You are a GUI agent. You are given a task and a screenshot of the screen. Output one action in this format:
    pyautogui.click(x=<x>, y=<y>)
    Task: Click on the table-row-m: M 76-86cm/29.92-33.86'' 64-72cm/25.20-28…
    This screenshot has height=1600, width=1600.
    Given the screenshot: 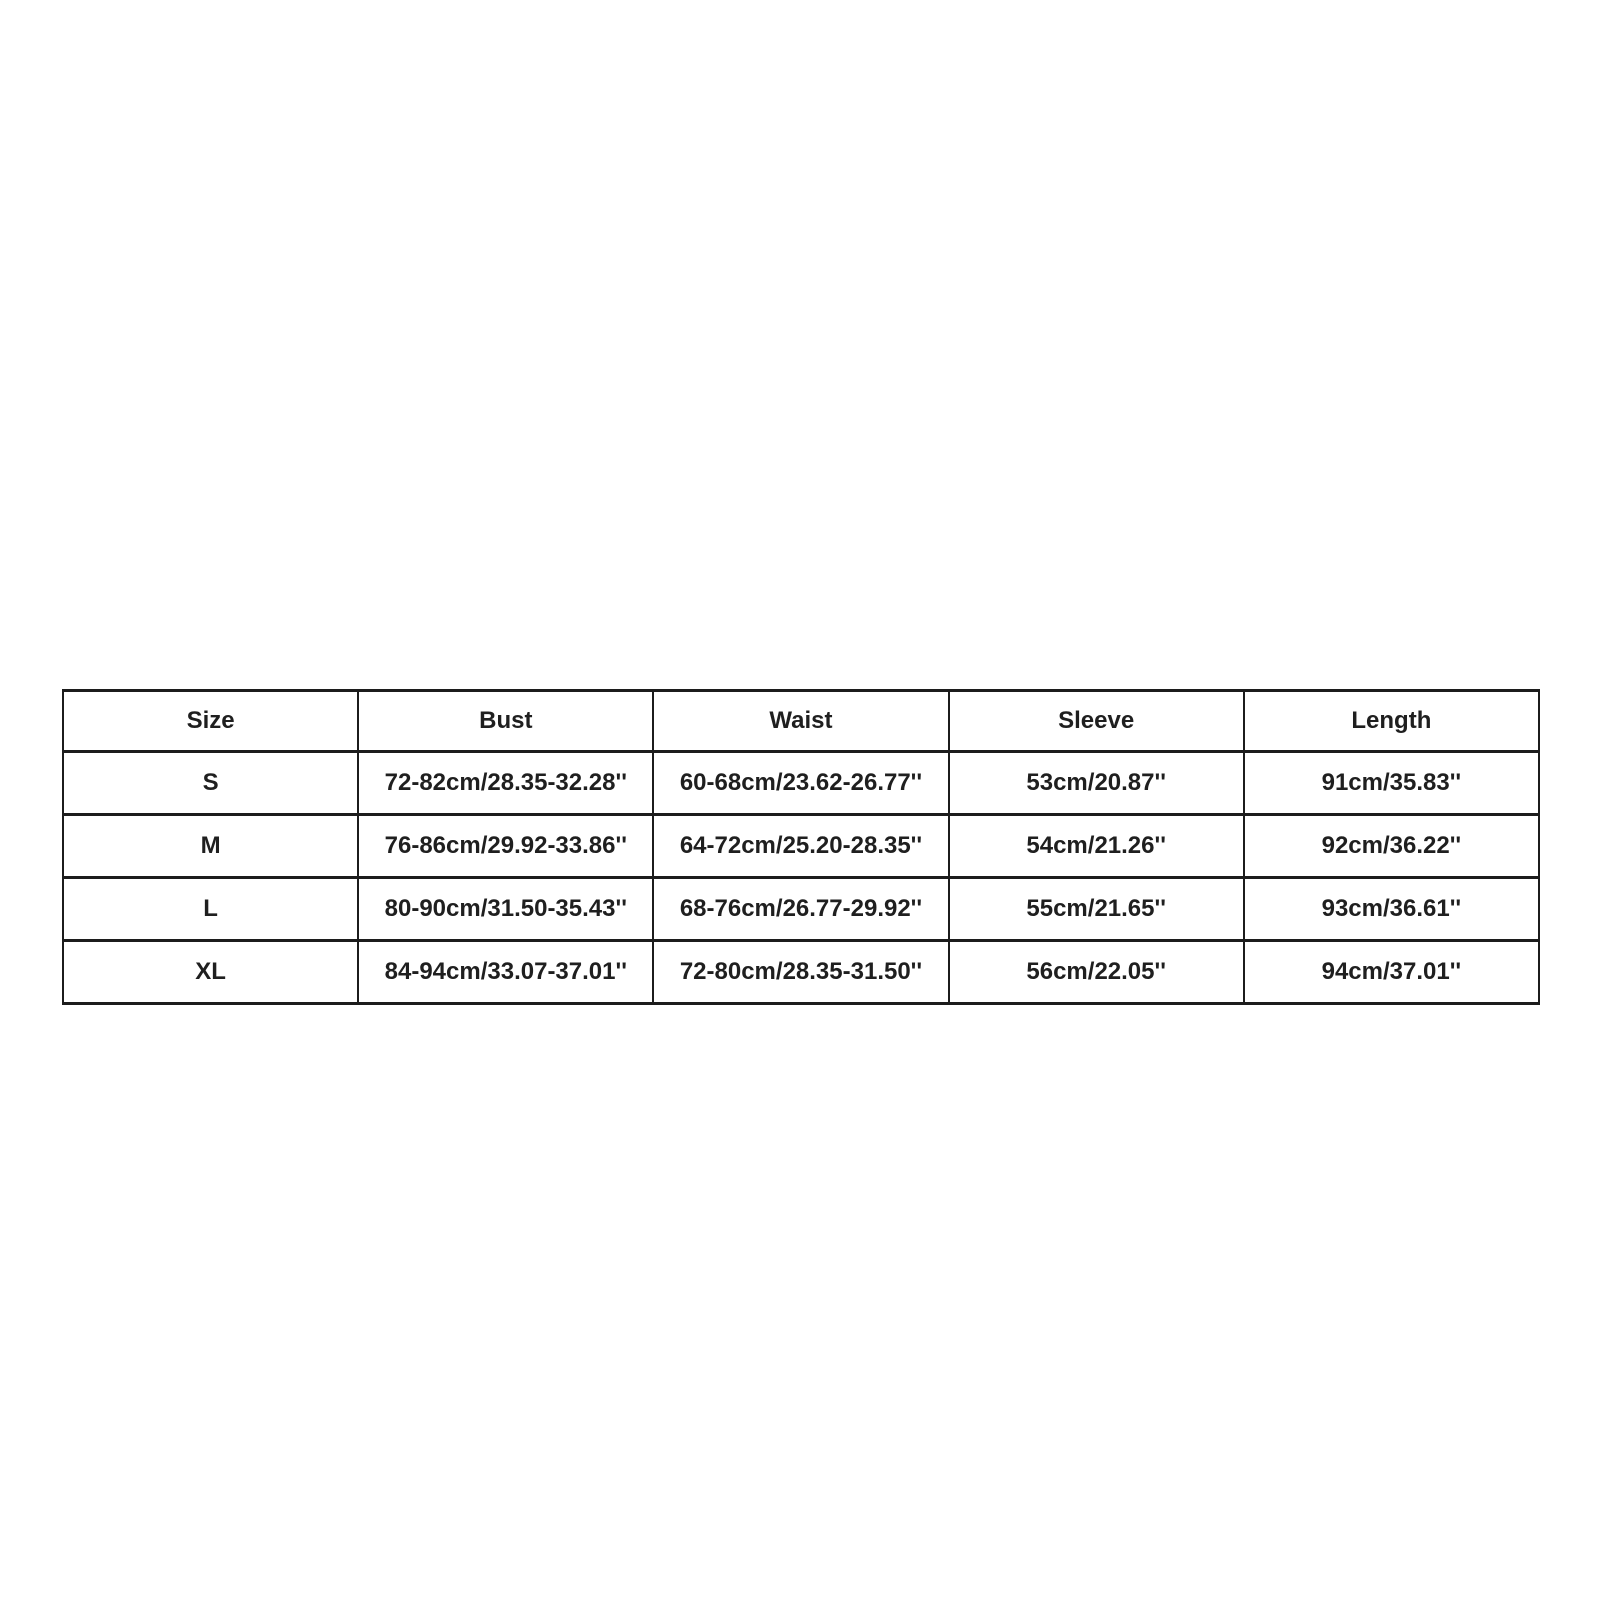 What is the action you would take?
    pyautogui.click(x=801, y=846)
    